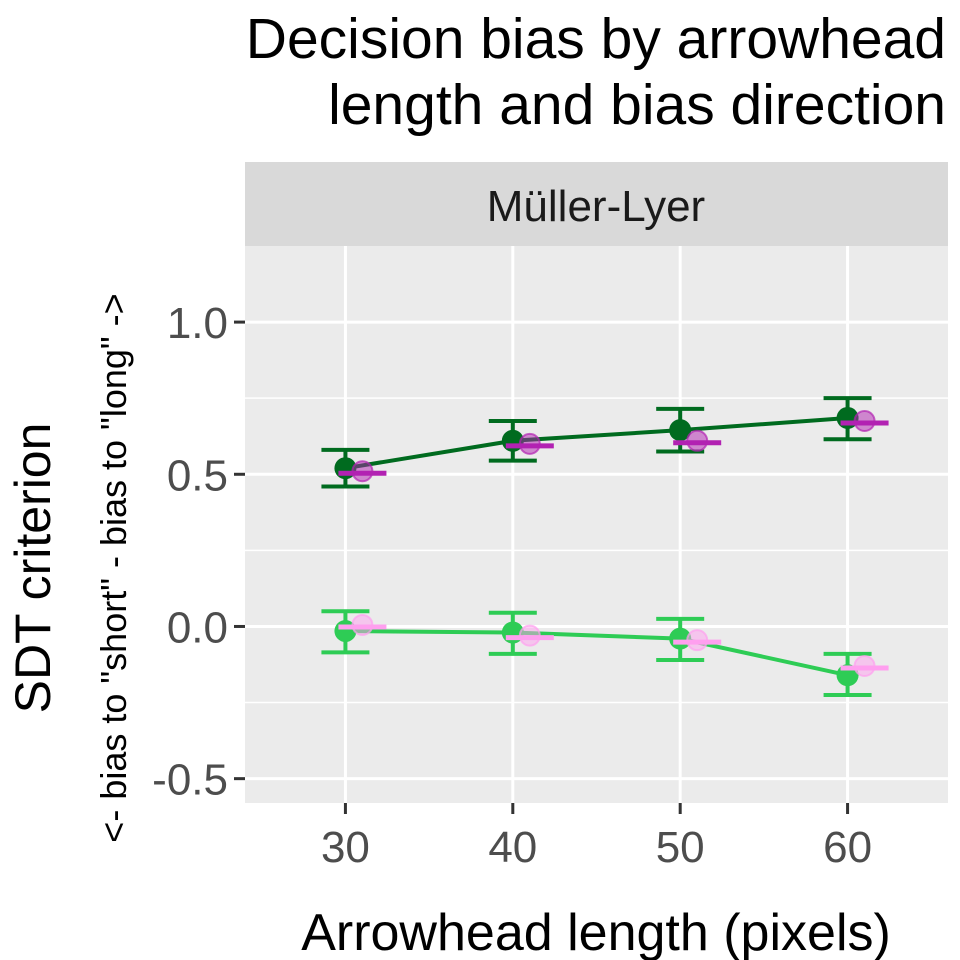 This screenshot has height=960, width=960. I want to click on facet-label: Müller-Lyer, so click(596, 206).